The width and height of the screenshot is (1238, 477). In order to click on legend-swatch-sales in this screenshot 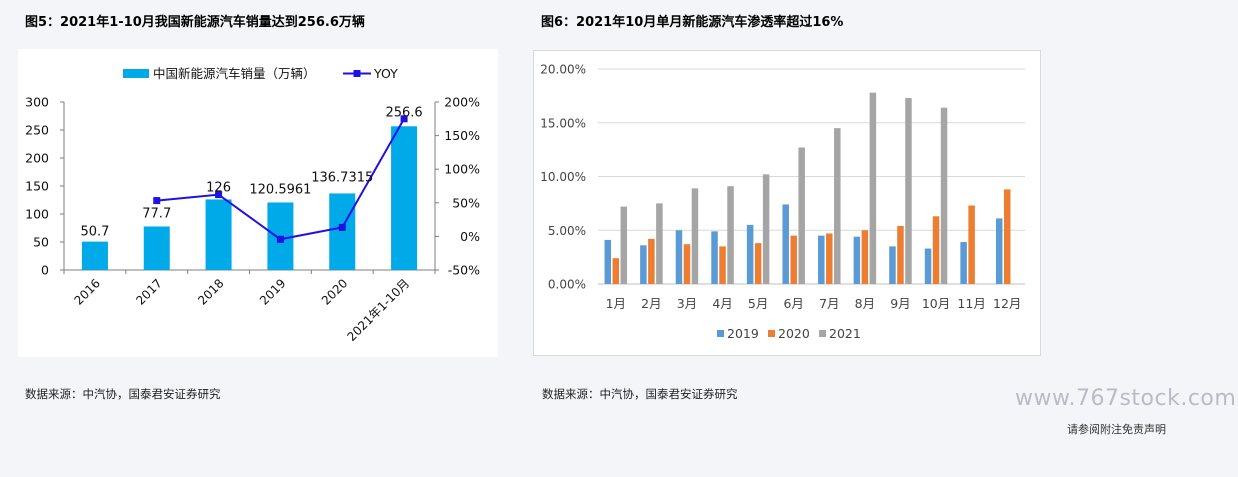, I will do `click(136, 73)`.